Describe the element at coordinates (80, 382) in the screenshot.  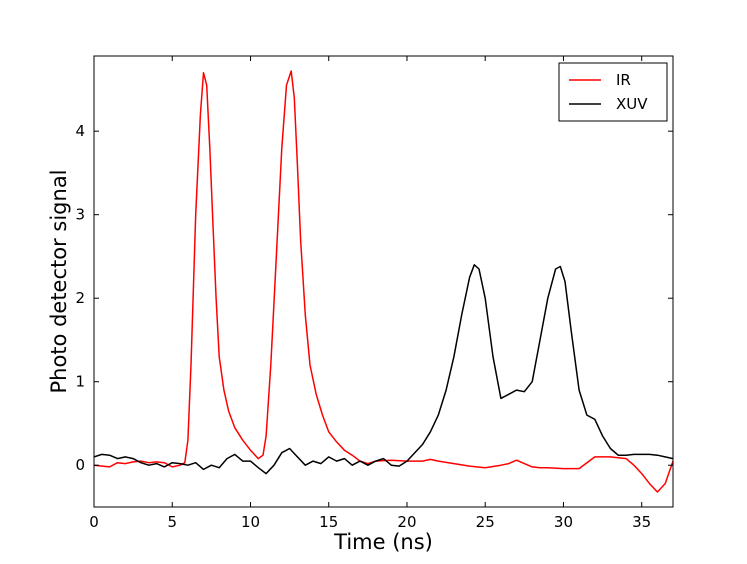
I see `y-tick-label: 1` at that location.